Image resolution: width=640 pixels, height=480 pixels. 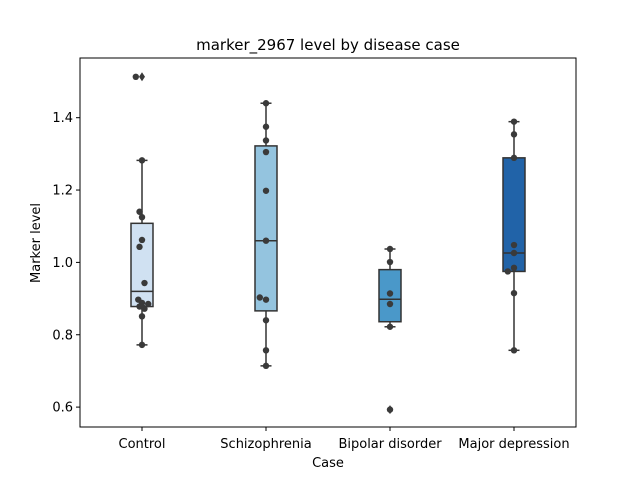 I want to click on x-tick-label: Major depression, so click(x=513, y=444).